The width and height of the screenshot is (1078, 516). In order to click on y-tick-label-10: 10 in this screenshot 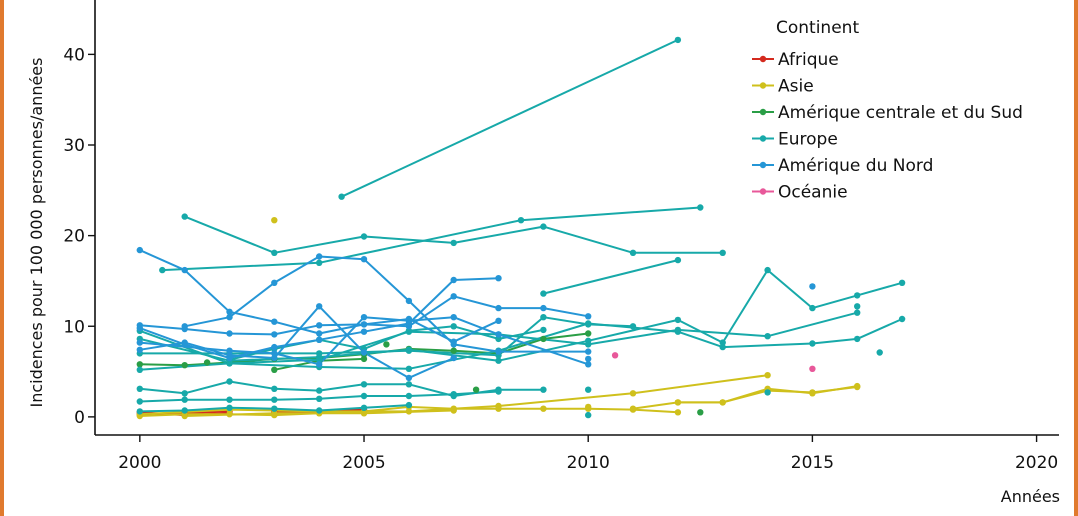, I will do `click(74, 327)`.